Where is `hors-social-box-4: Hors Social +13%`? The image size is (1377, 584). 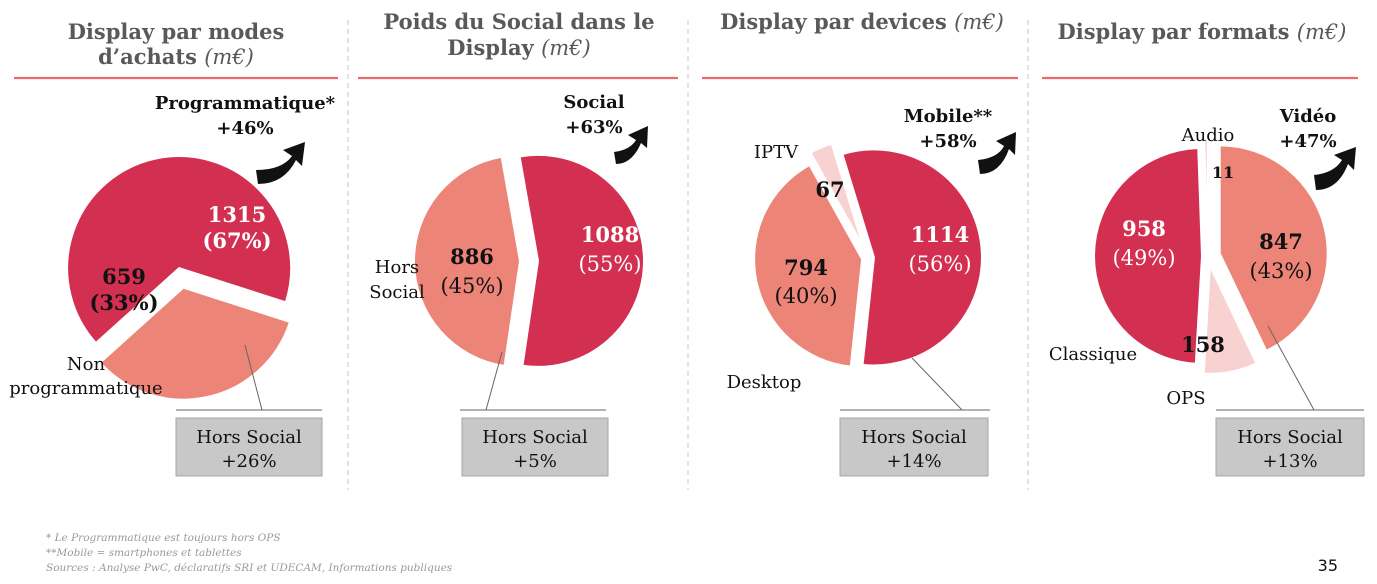
hors-social-box-4: Hors Social +13% is located at coordinates (1290, 447).